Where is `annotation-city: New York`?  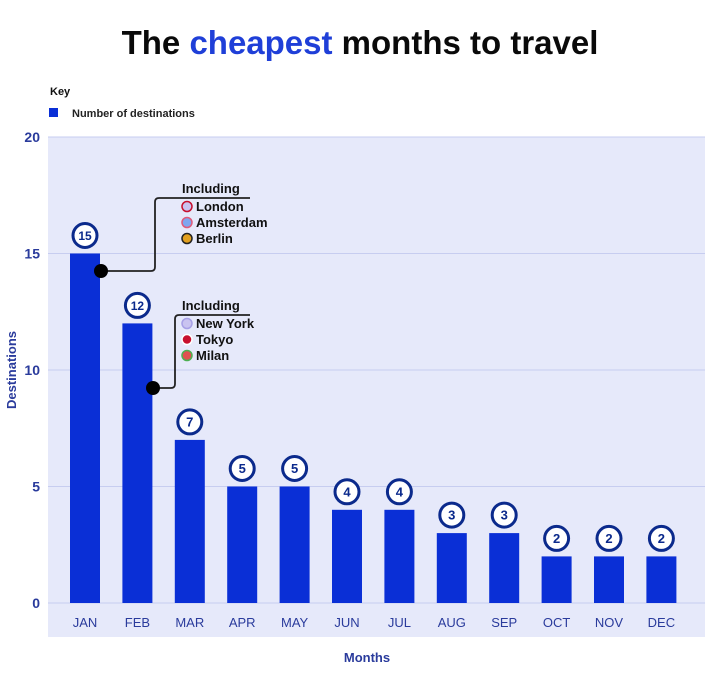 annotation-city: New York is located at coordinates (225, 323).